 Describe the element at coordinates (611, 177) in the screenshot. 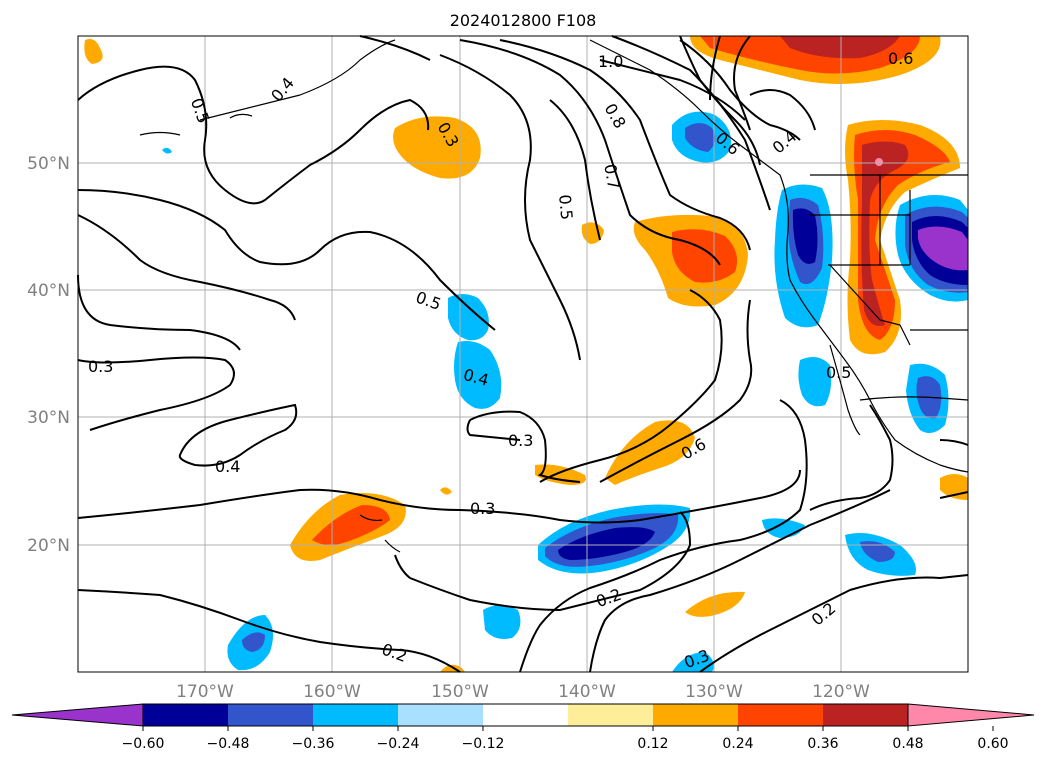

I see `contour-label: 0.7` at that location.